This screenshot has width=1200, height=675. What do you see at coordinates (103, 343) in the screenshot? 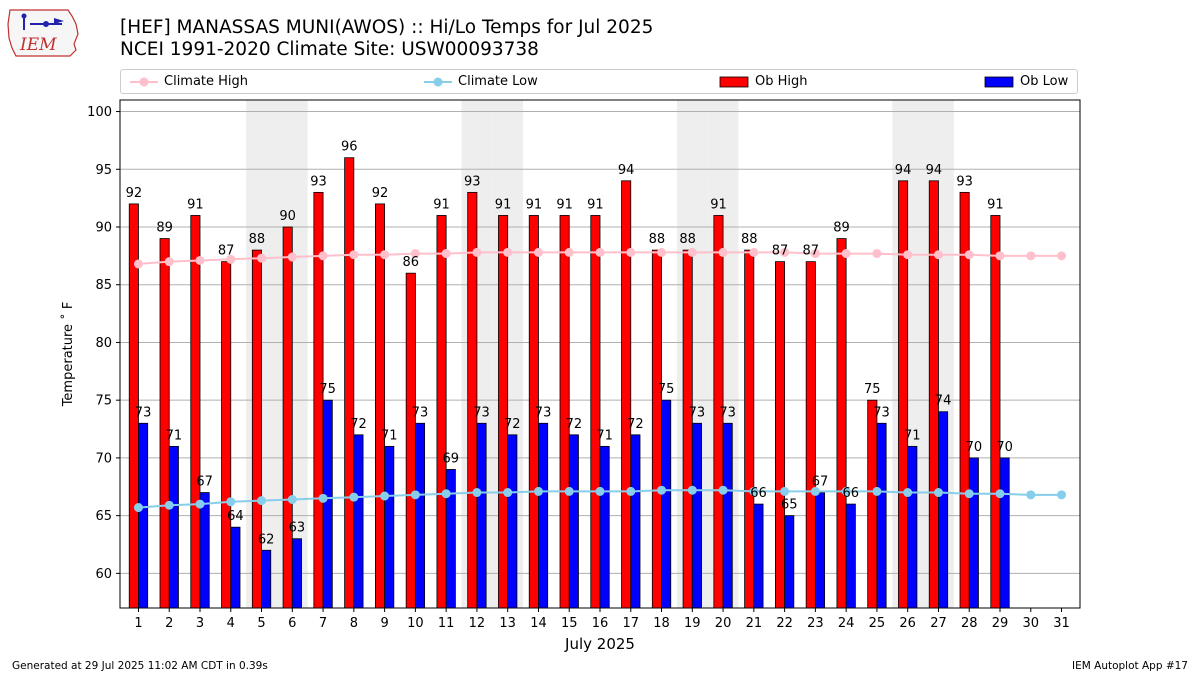
I see `y-tick-label: 80` at bounding box center [103, 343].